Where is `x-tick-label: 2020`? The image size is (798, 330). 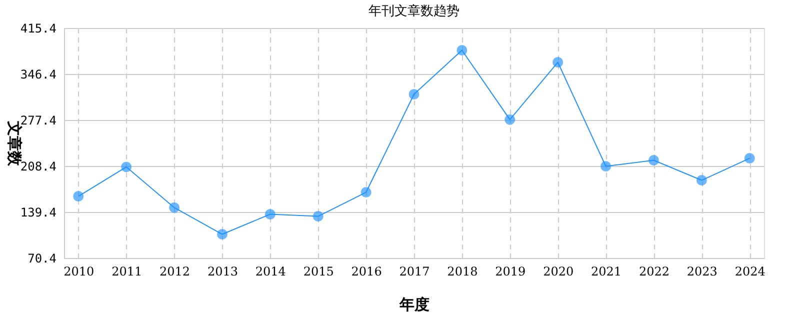 x-tick-label: 2020 is located at coordinates (558, 271).